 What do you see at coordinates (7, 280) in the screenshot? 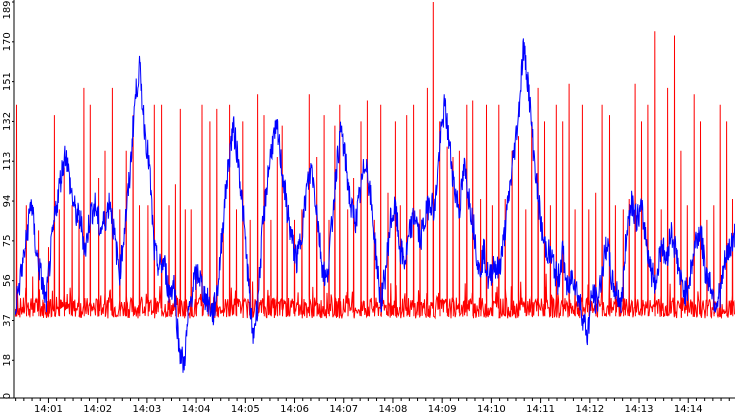
I see `y-tick-label: 56` at bounding box center [7, 280].